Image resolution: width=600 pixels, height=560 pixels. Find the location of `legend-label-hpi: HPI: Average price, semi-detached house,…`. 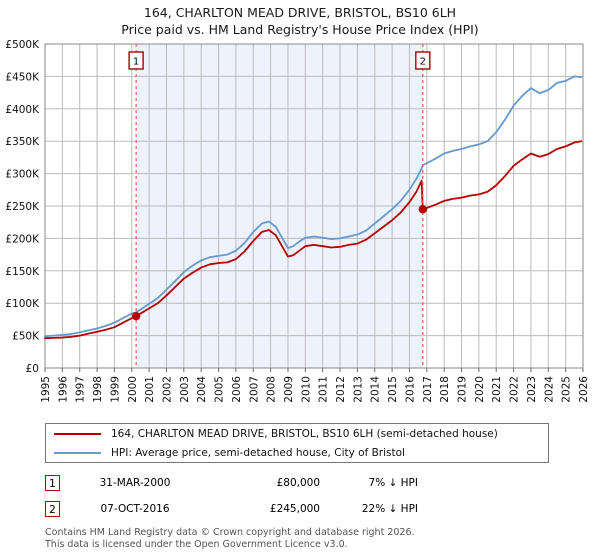

legend-label-hpi: HPI: Average price, semi-detached house,… is located at coordinates (258, 452).